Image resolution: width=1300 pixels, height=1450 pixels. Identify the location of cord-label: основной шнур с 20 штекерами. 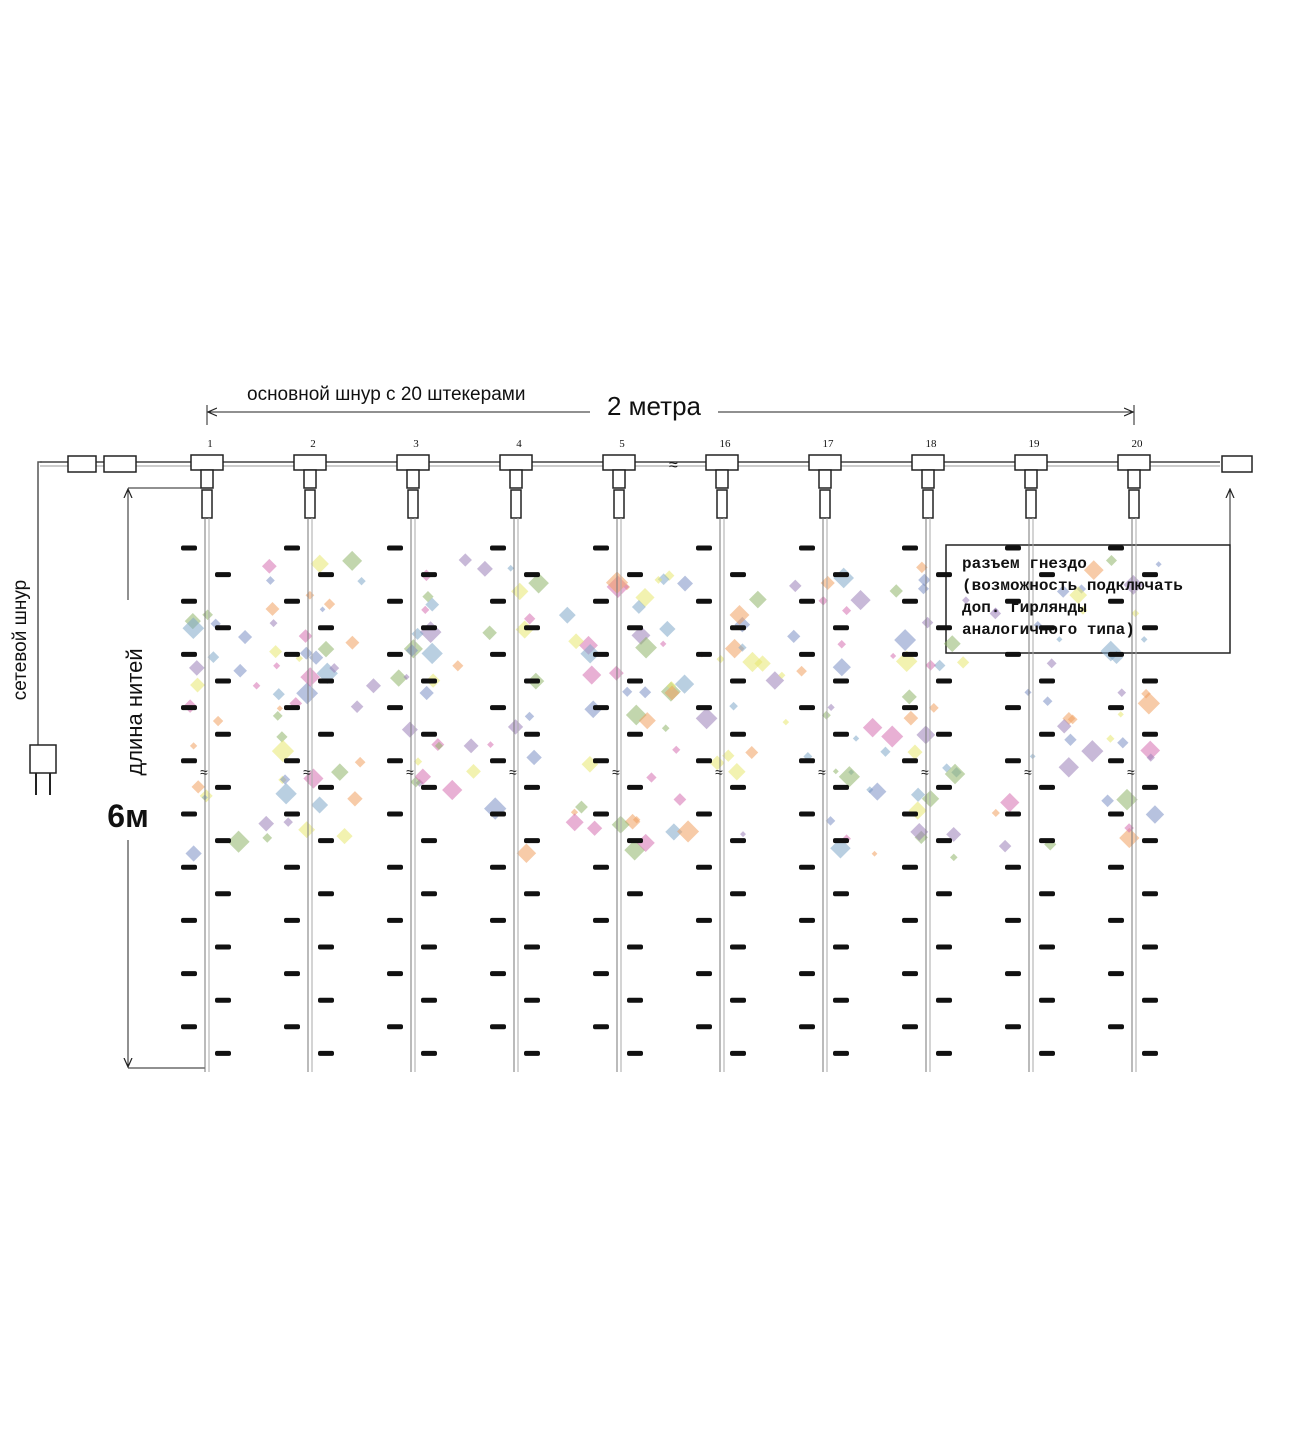
(386, 394).